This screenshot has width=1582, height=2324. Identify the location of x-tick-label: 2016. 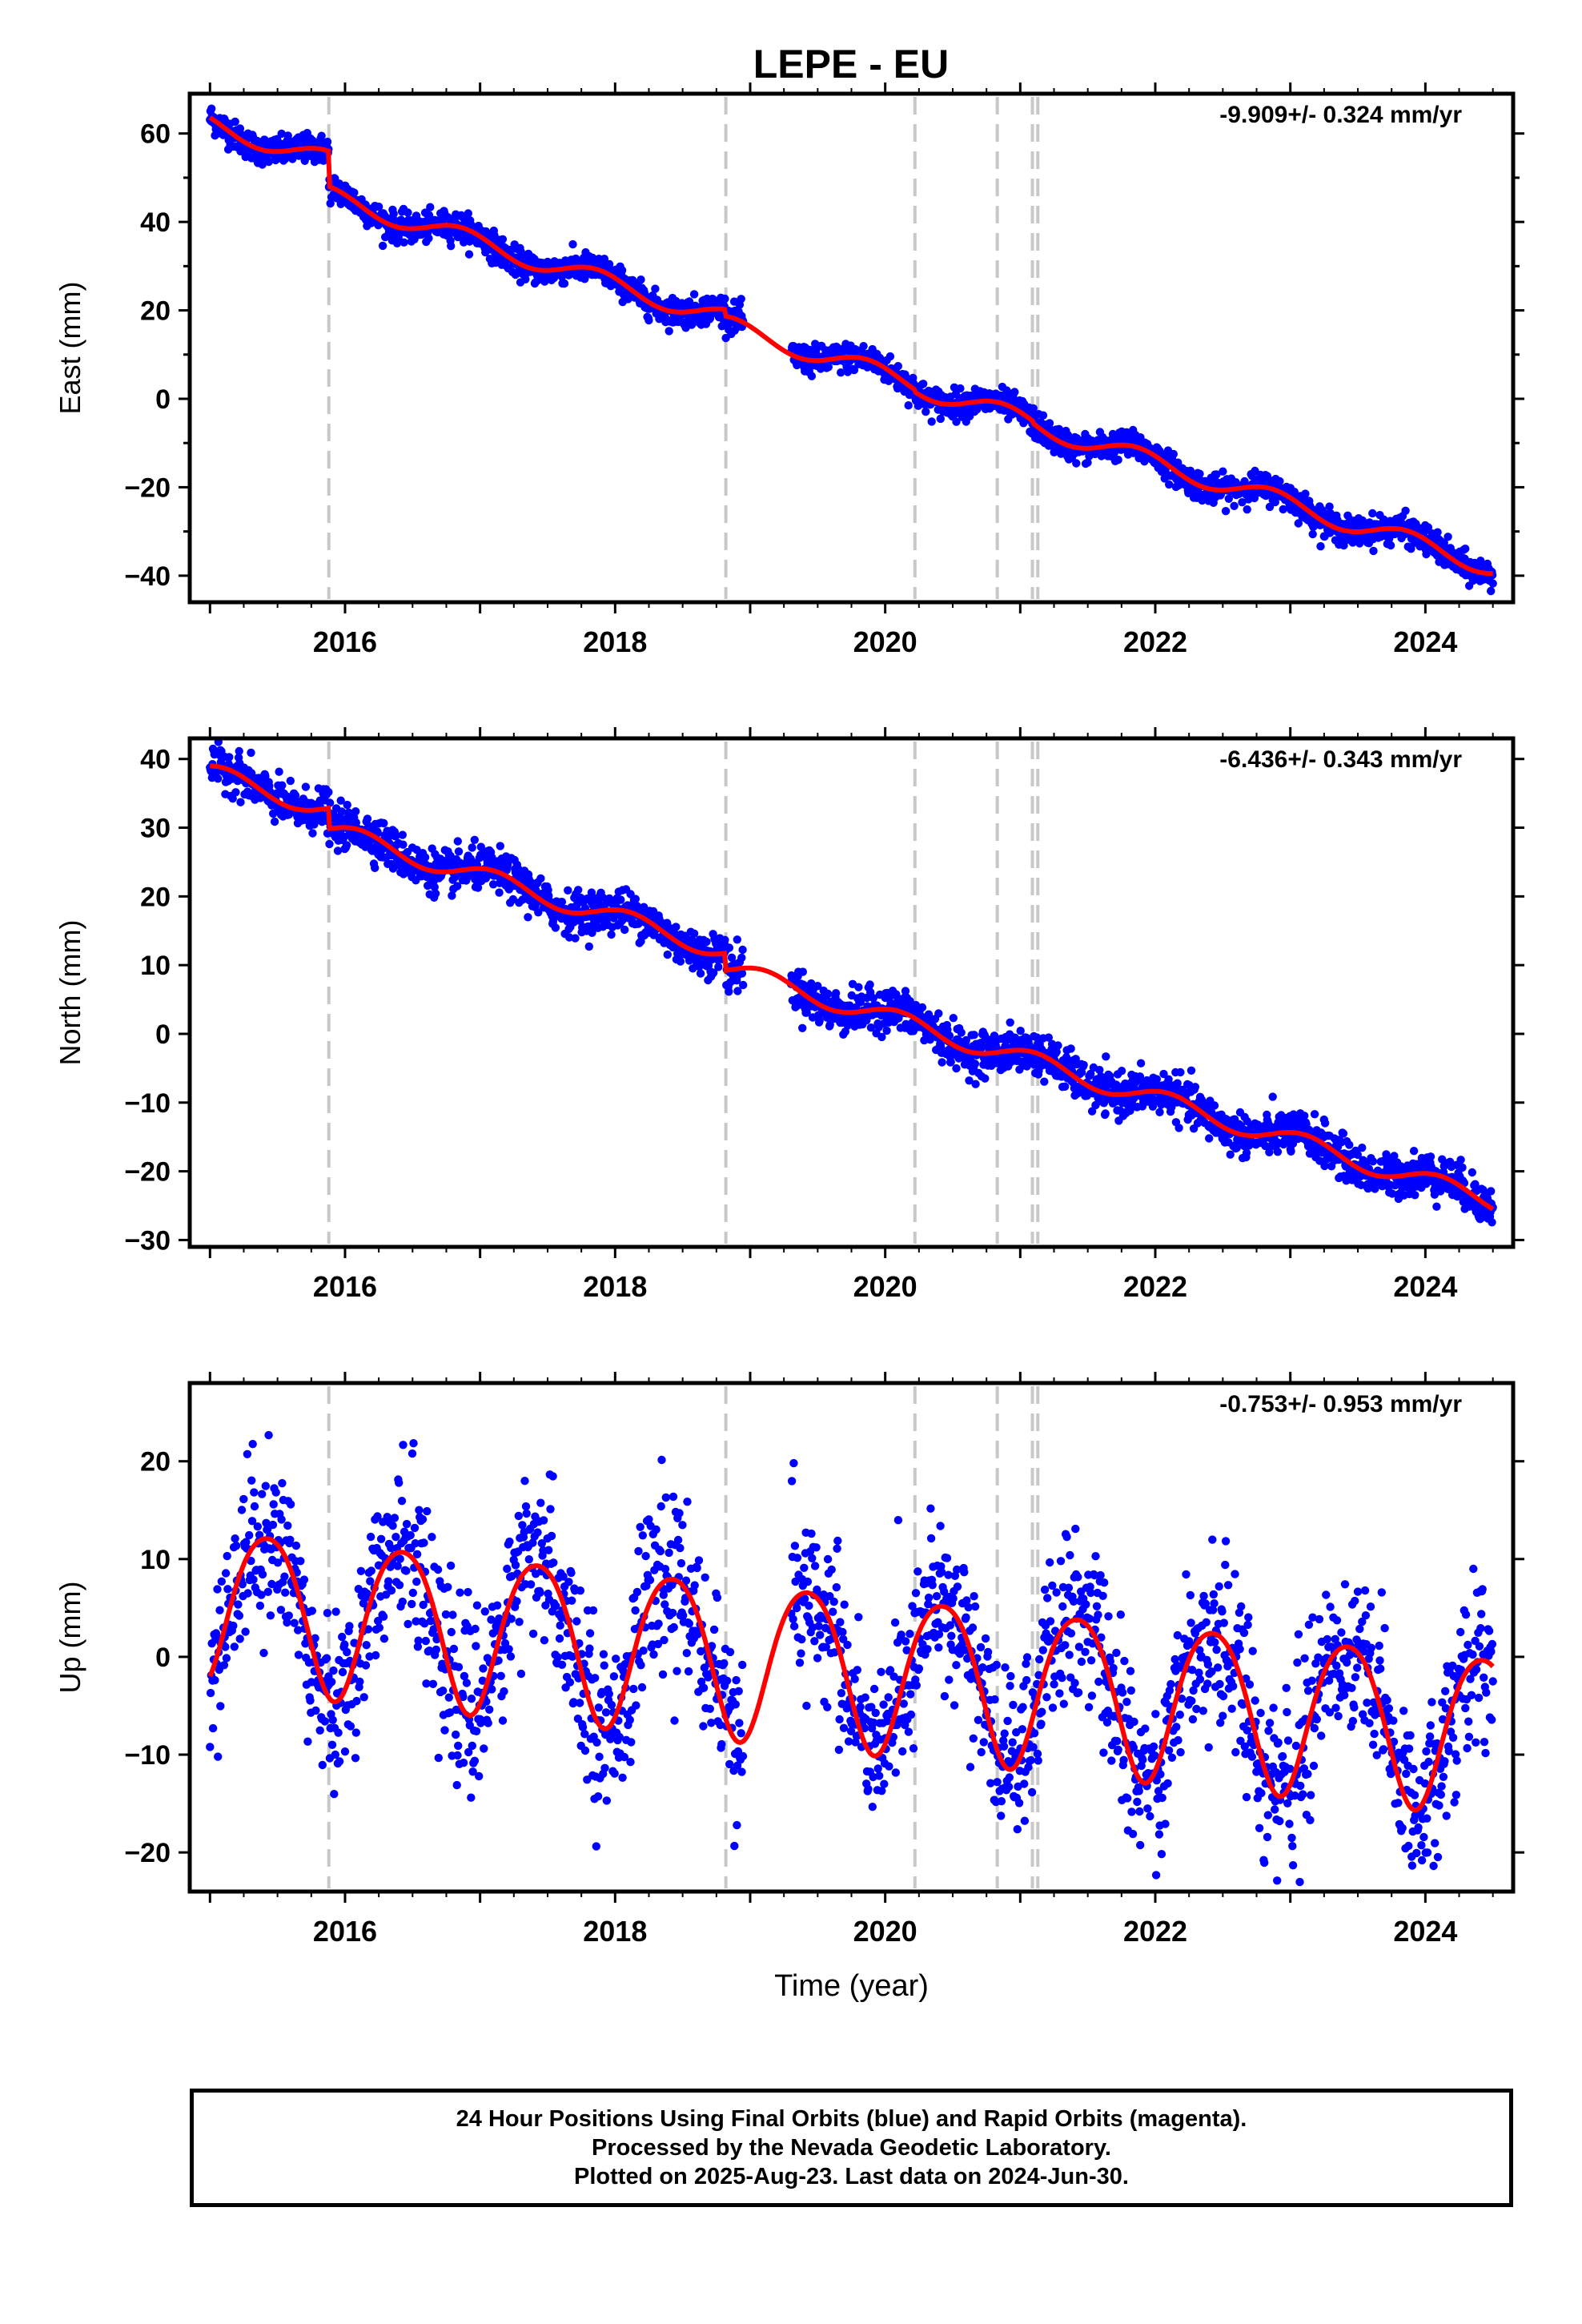
(345, 641).